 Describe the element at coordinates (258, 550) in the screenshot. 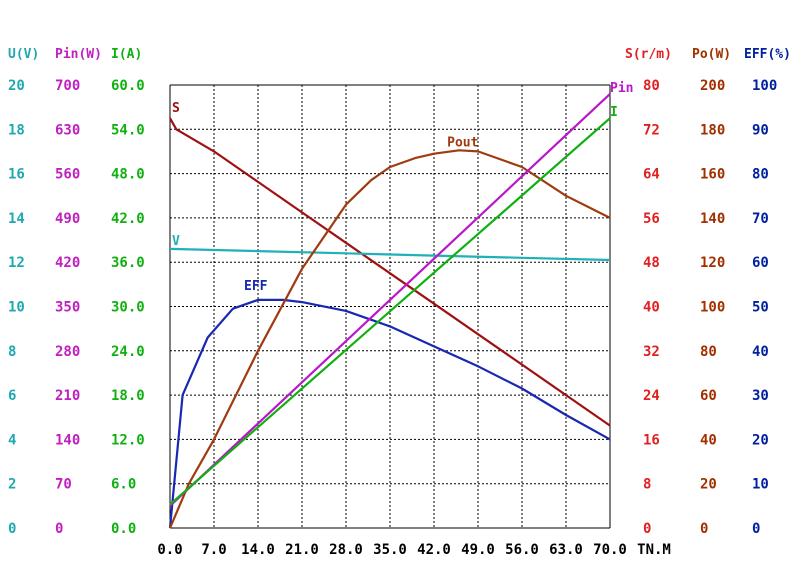

I see `x-axis-tick: 14.0` at that location.